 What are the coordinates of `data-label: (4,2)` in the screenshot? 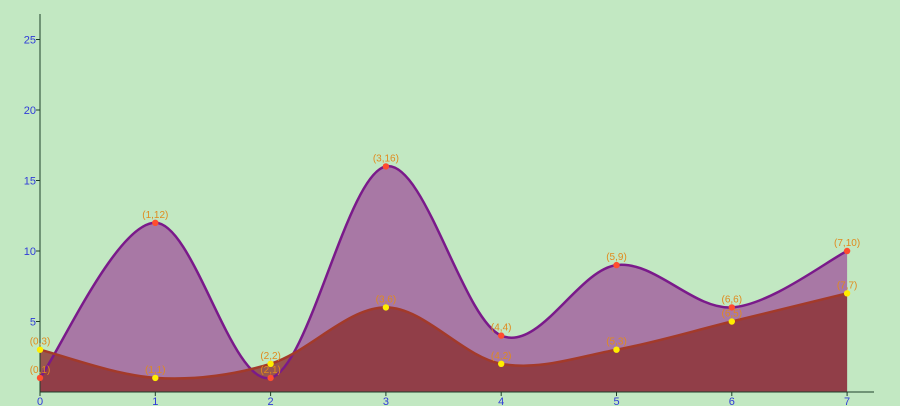 It's located at (501, 356).